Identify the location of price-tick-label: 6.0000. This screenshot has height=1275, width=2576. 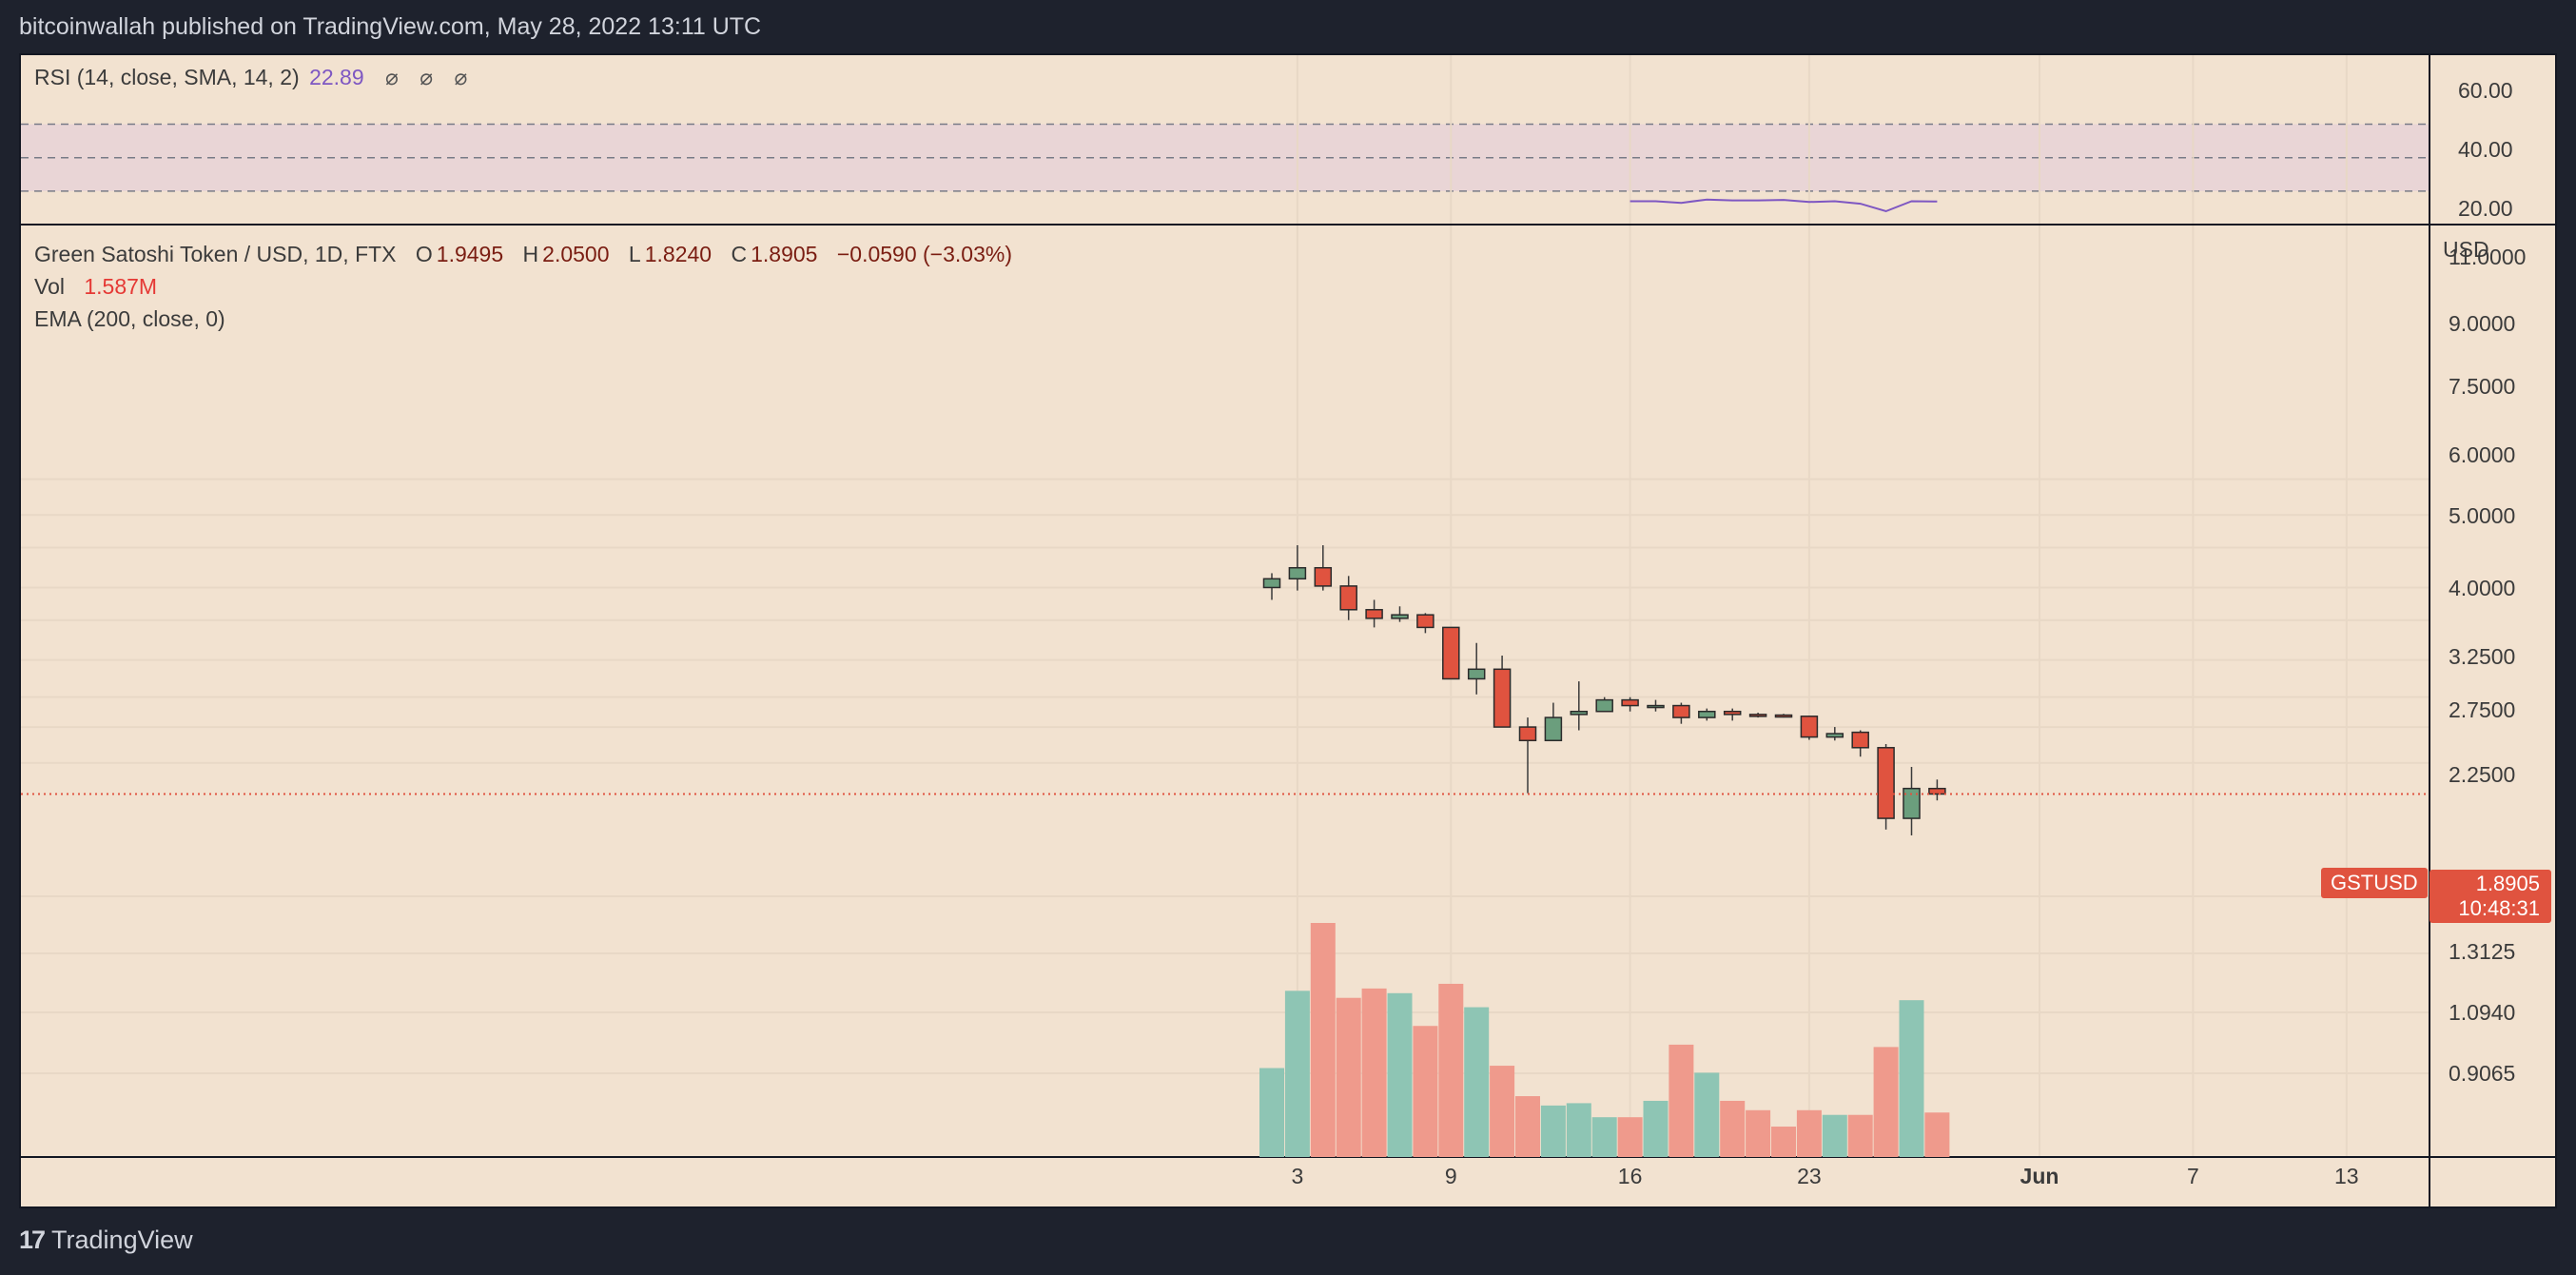
(2482, 454).